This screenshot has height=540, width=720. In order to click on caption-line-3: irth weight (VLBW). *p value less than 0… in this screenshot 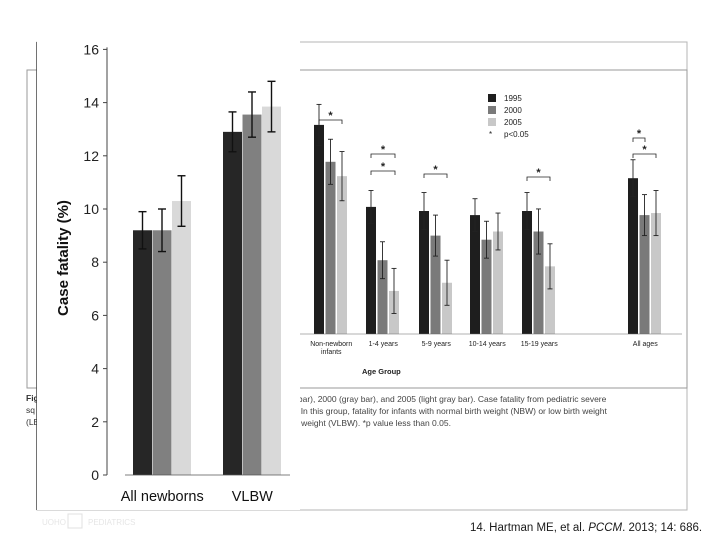, I will do `click(369, 423)`.